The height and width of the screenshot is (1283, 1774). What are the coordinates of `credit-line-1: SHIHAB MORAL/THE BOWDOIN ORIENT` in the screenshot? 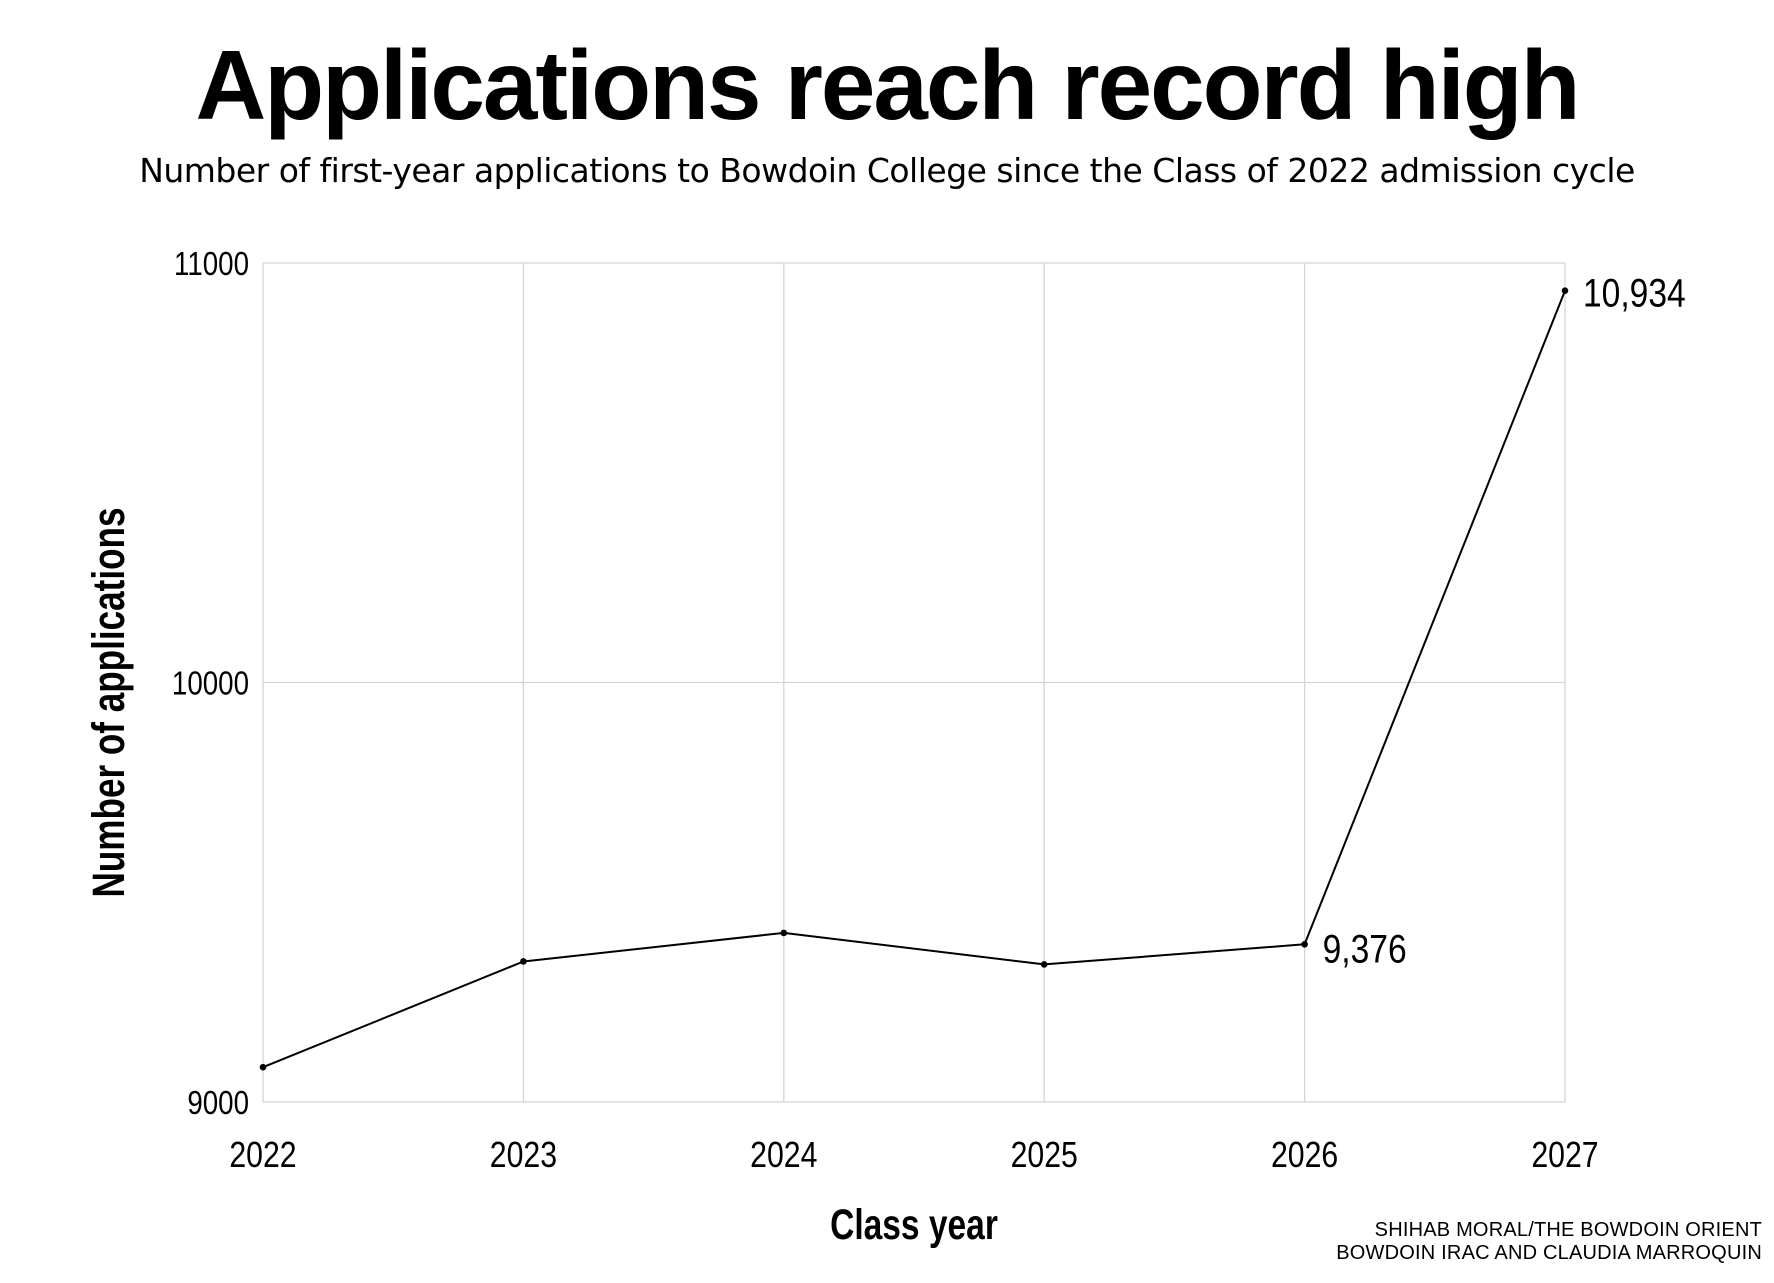 It's located at (1568, 1230).